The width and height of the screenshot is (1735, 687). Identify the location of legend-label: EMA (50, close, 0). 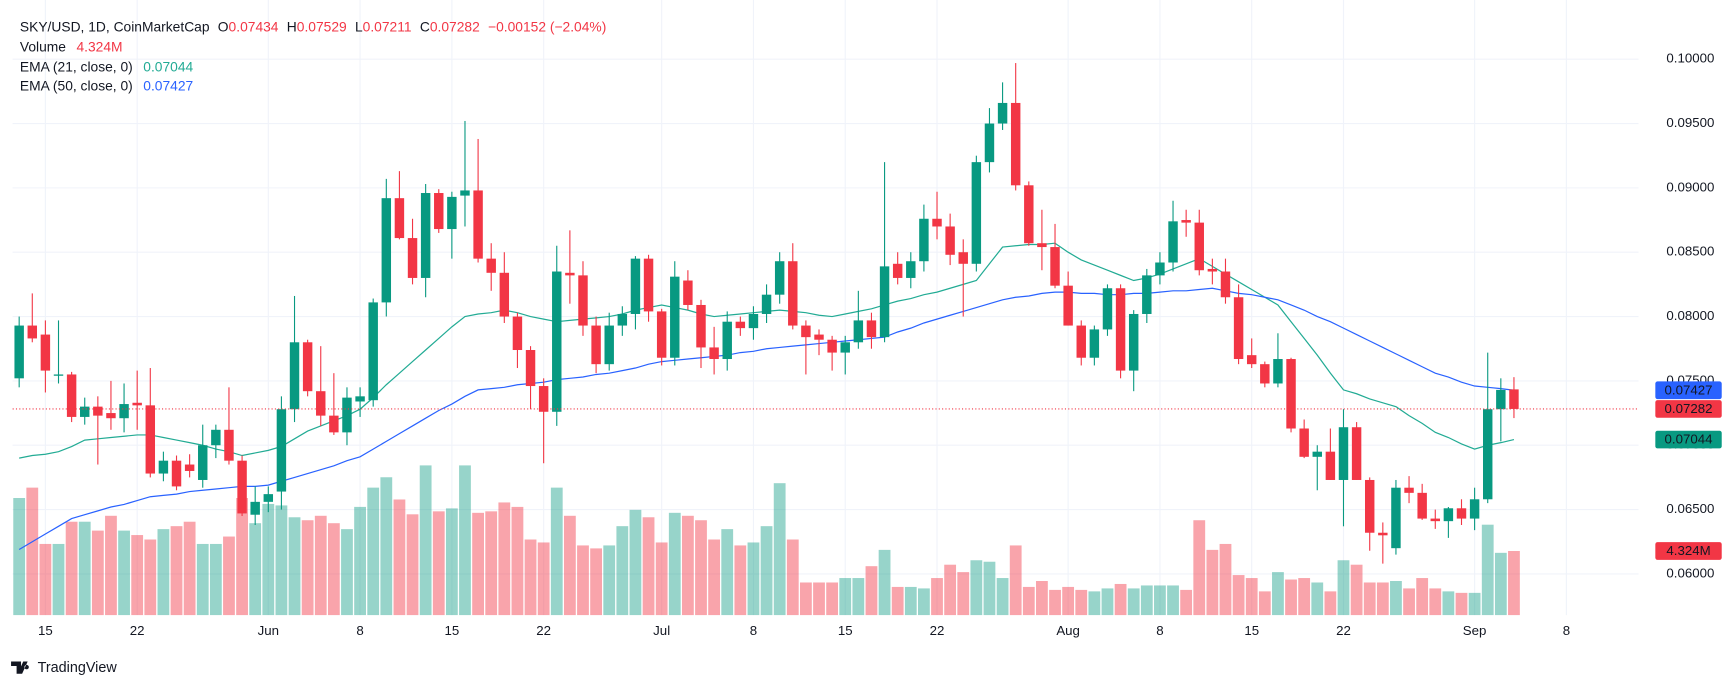
(76, 85).